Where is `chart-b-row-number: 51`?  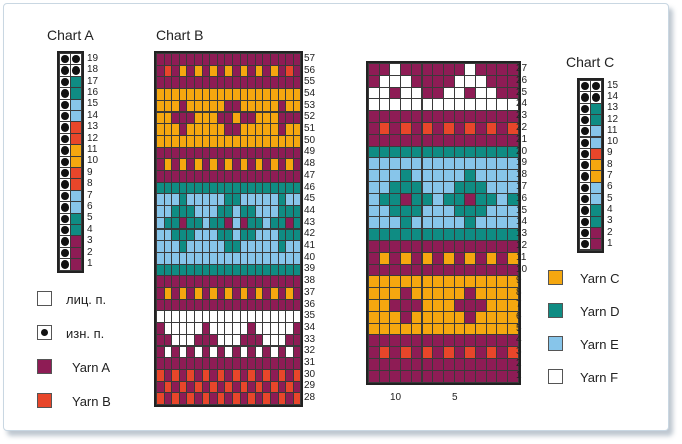
chart-b-row-number: 51 is located at coordinates (310, 129).